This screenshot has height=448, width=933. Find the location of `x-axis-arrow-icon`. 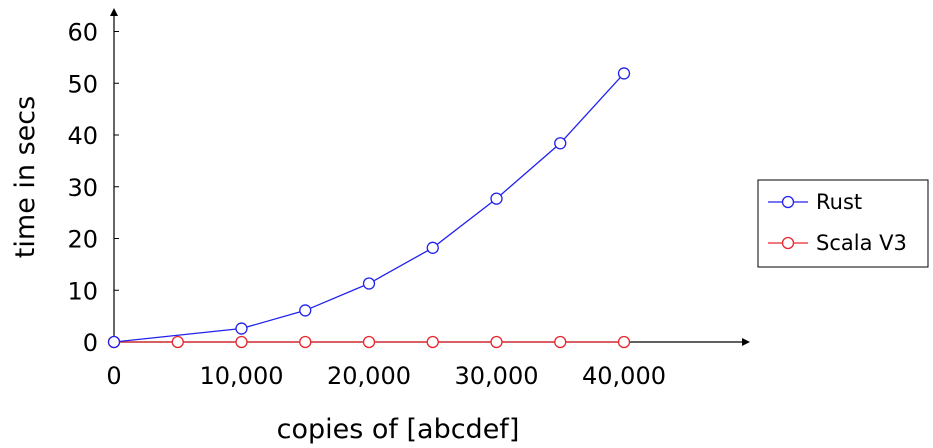

x-axis-arrow-icon is located at coordinates (746, 342).